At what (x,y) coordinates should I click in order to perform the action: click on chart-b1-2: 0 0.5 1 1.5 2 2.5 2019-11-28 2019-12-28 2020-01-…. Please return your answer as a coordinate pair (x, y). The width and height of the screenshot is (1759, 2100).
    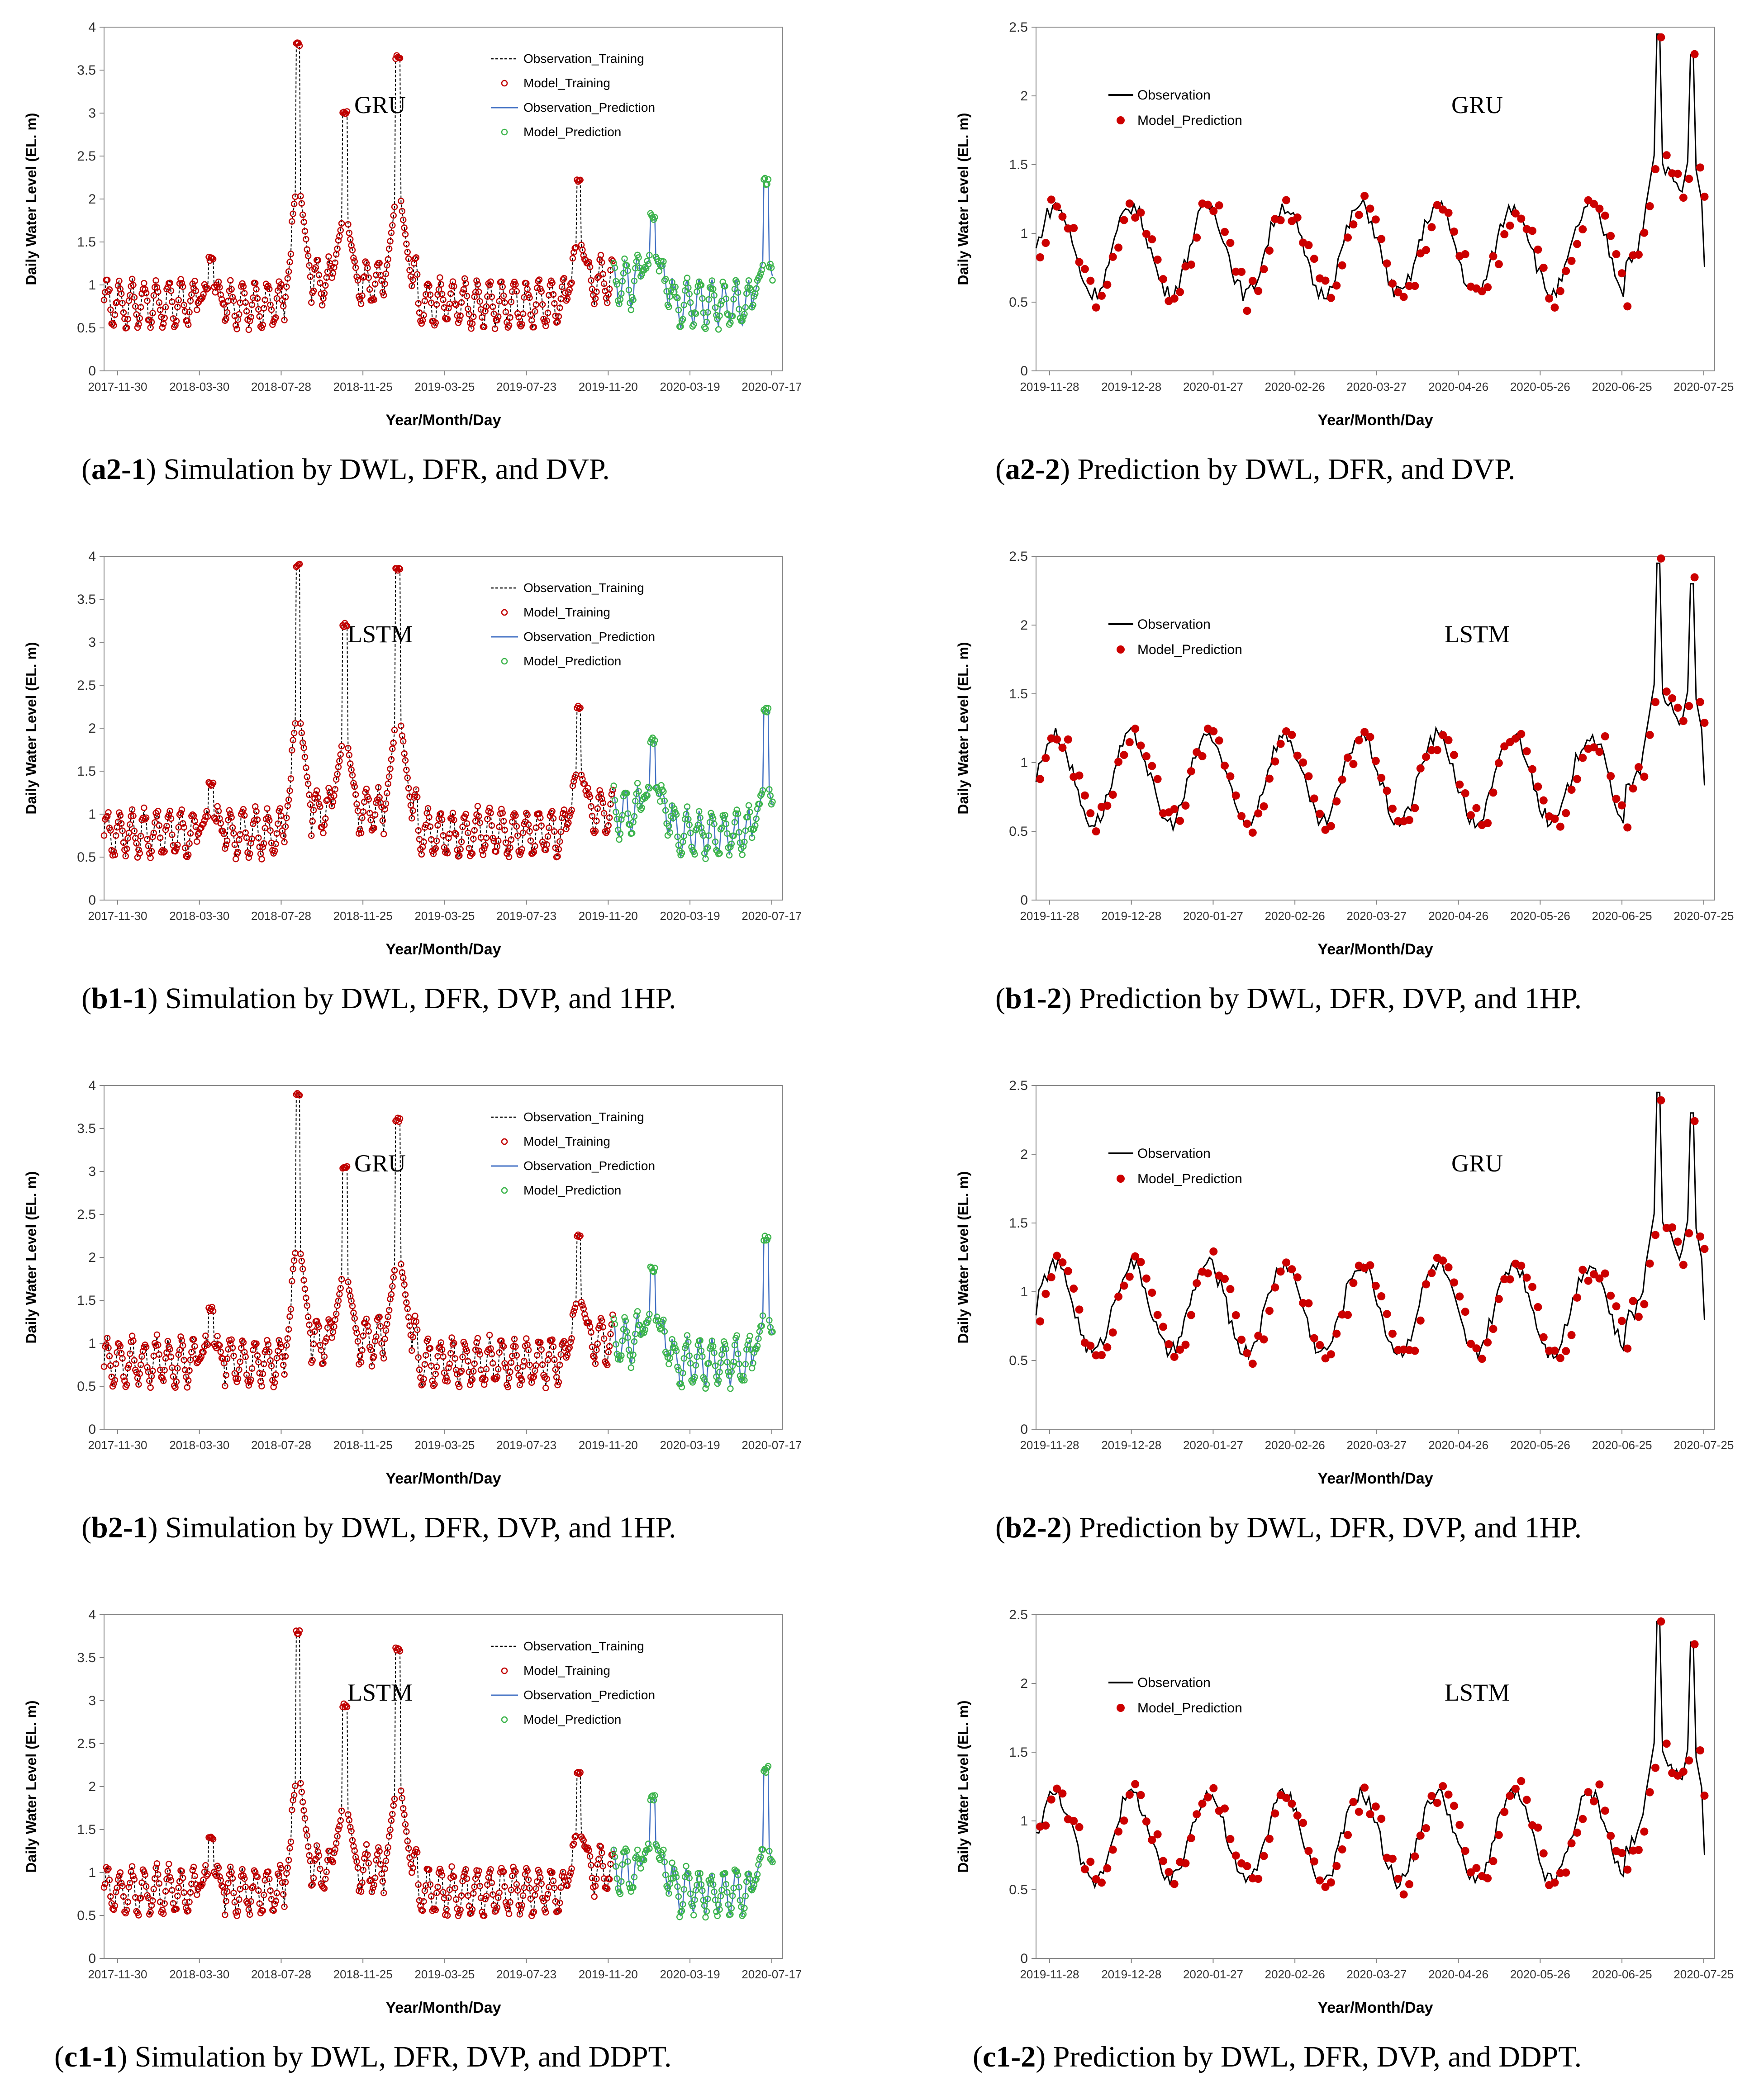
    Looking at the image, I should click on (1348, 755).